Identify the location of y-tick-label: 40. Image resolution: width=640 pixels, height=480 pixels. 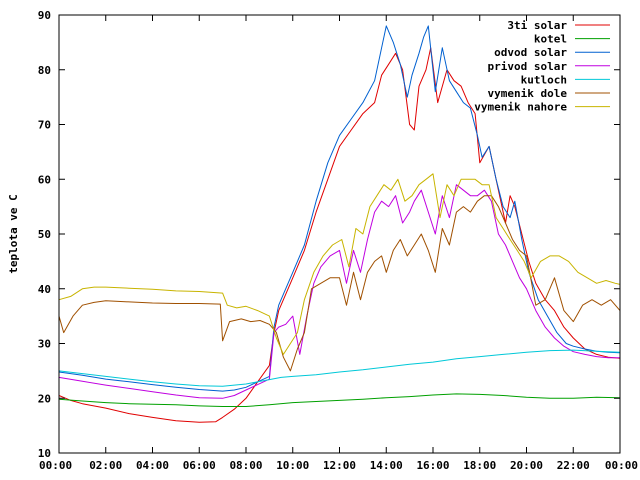
(44, 289).